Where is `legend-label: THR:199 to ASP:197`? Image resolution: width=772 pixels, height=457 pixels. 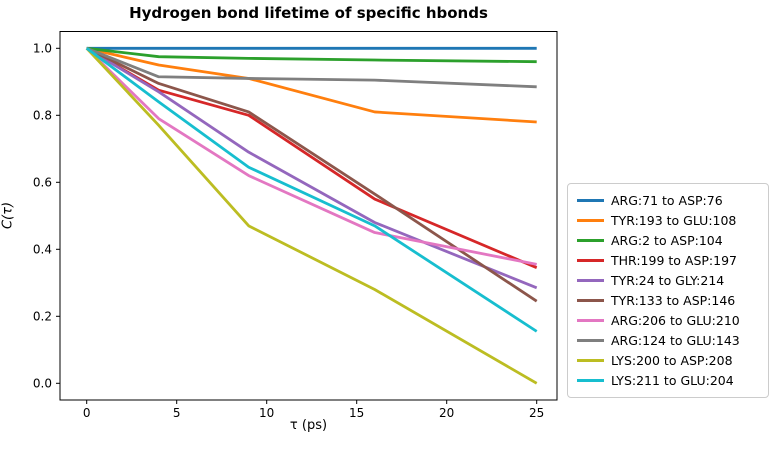
legend-label: THR:199 to ASP:197 is located at coordinates (674, 260).